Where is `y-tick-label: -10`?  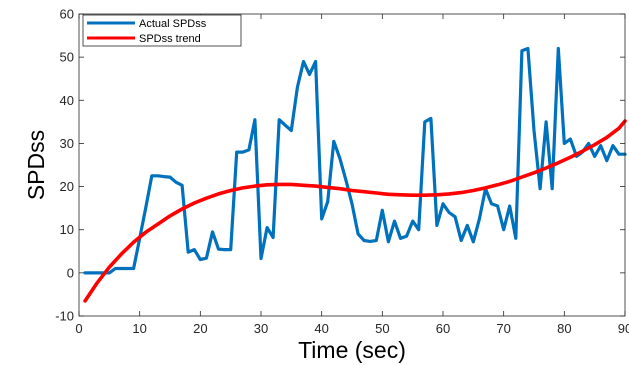 y-tick-label: -10 is located at coordinates (64, 316).